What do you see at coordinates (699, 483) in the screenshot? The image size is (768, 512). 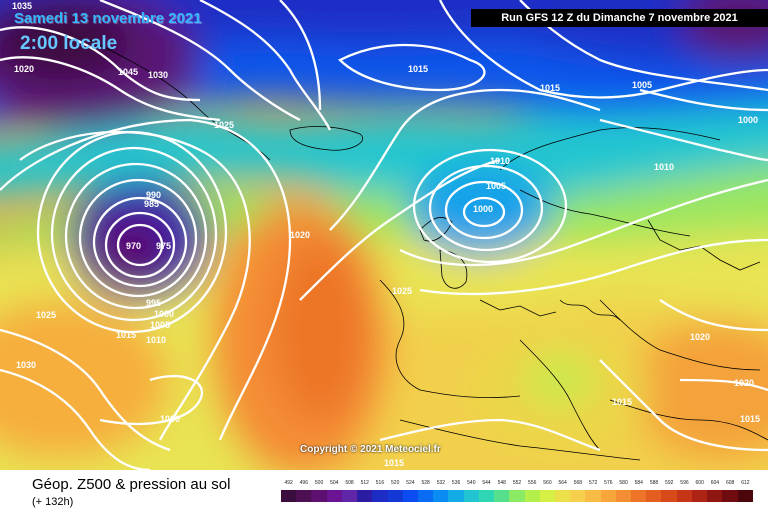 I see `legend-value: 600` at bounding box center [699, 483].